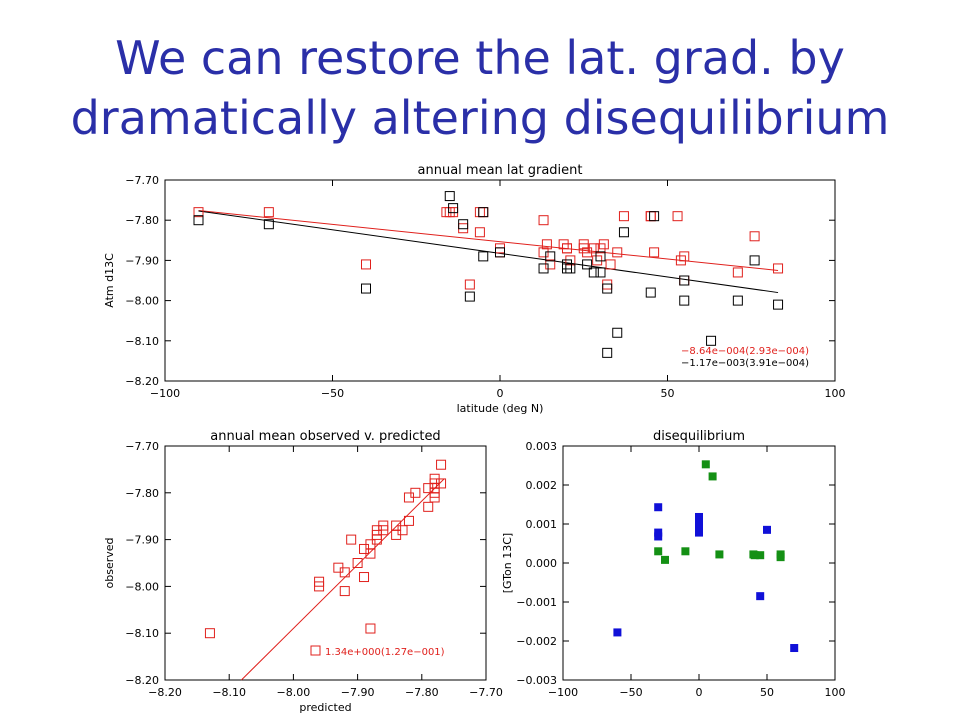  What do you see at coordinates (109, 280) in the screenshot?
I see `y-axis-label: Atm d13C` at bounding box center [109, 280].